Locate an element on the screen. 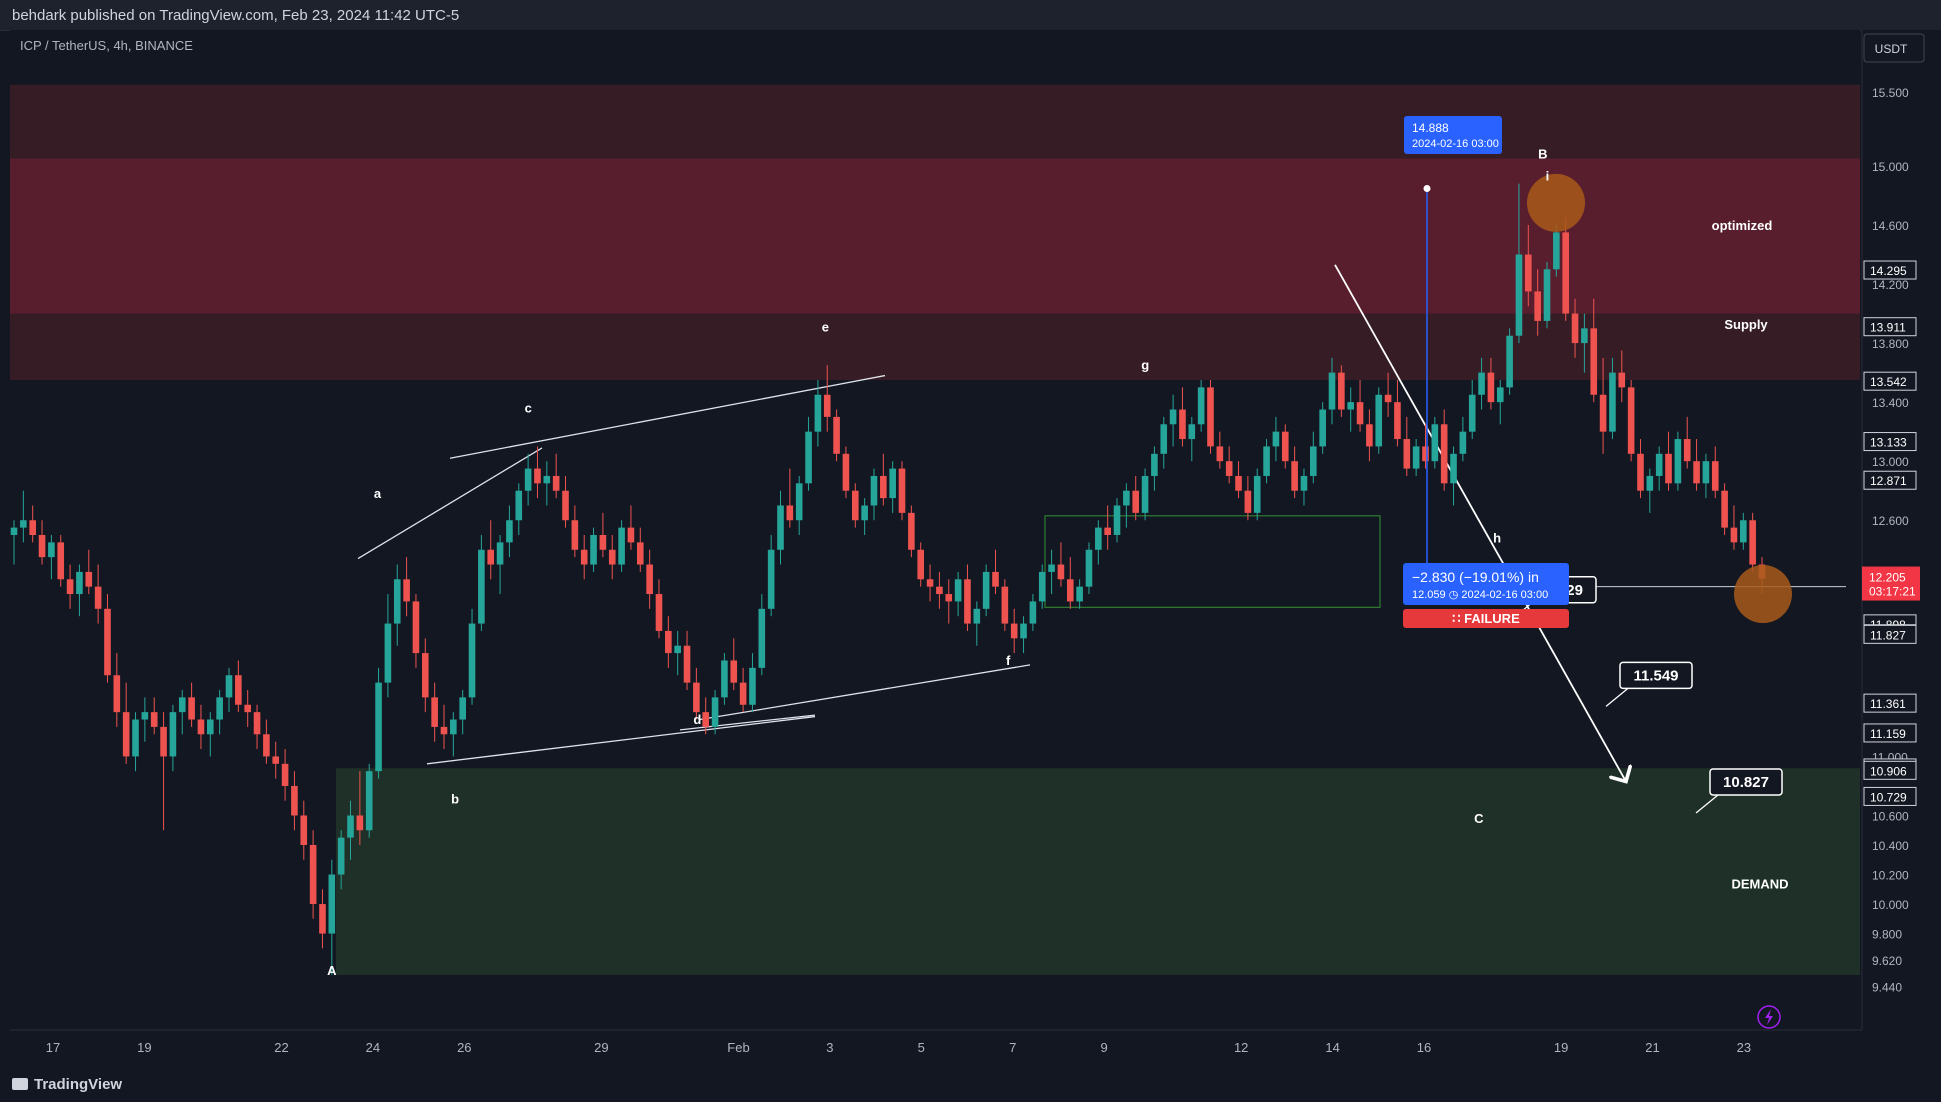  x-tick-label: 7 is located at coordinates (1012, 1047).